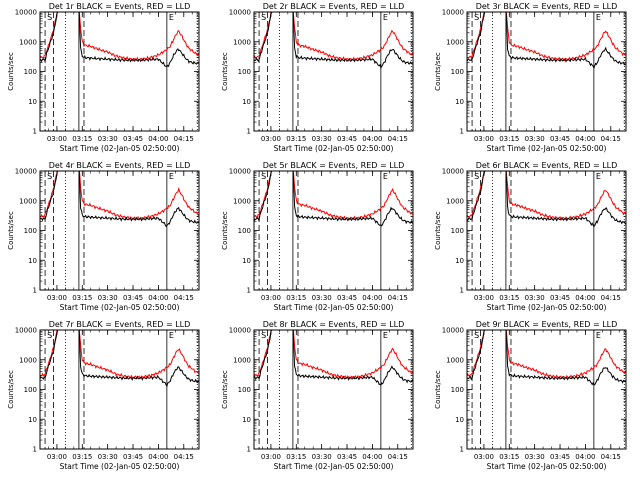 The height and width of the screenshot is (480, 640). I want to click on panel-title: Det 1r BLACK = Events, RED = LLD, so click(120, 6).